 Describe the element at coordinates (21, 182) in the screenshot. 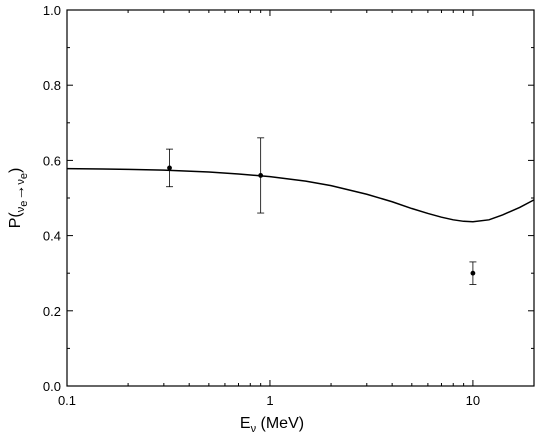

I see `y-axis-title-nu2: ν` at that location.